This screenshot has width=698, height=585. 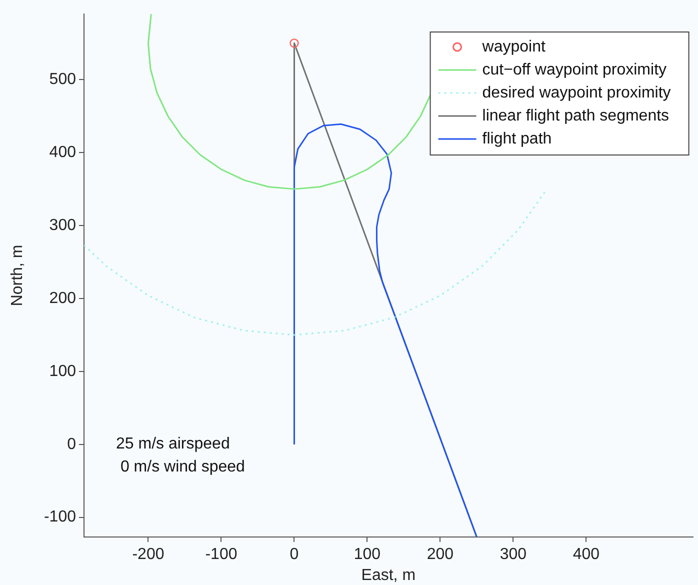 I want to click on x-tick-label: -100, so click(x=221, y=555).